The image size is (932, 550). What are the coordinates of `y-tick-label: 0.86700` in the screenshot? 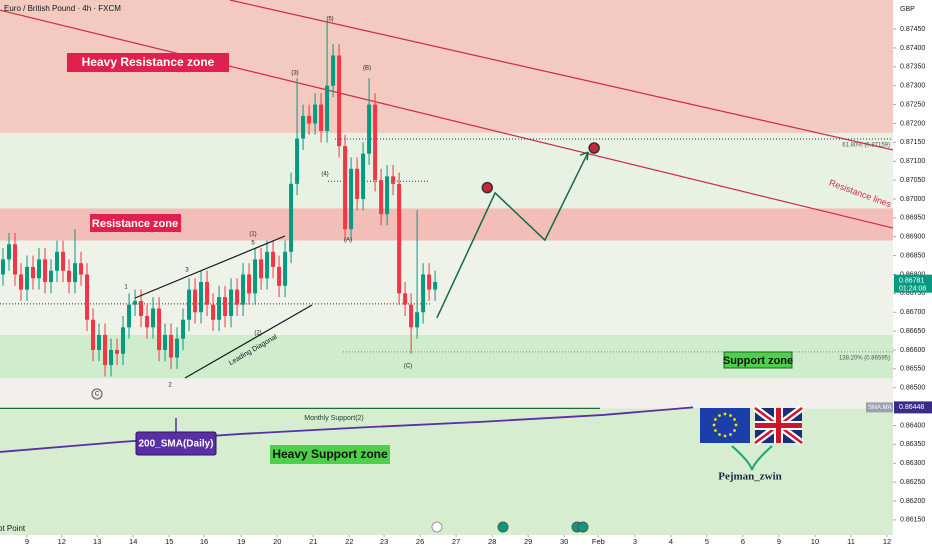 It's located at (912, 312).